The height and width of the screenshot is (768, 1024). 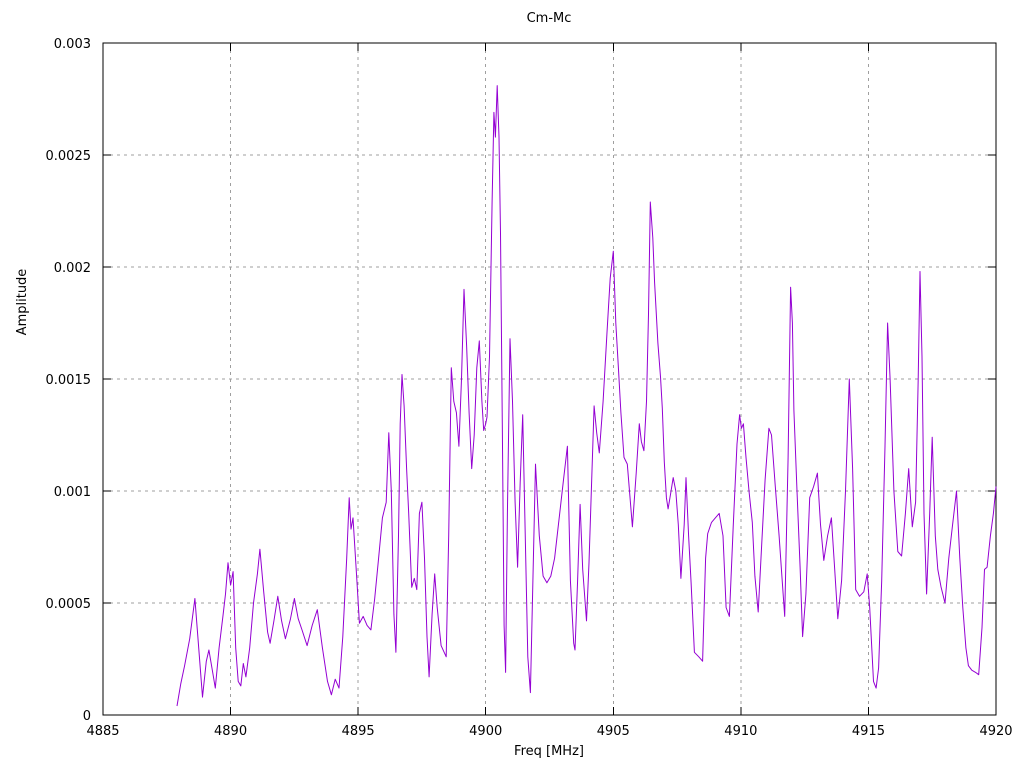 What do you see at coordinates (69, 604) in the screenshot?
I see `y-tick-label: 0.0005` at bounding box center [69, 604].